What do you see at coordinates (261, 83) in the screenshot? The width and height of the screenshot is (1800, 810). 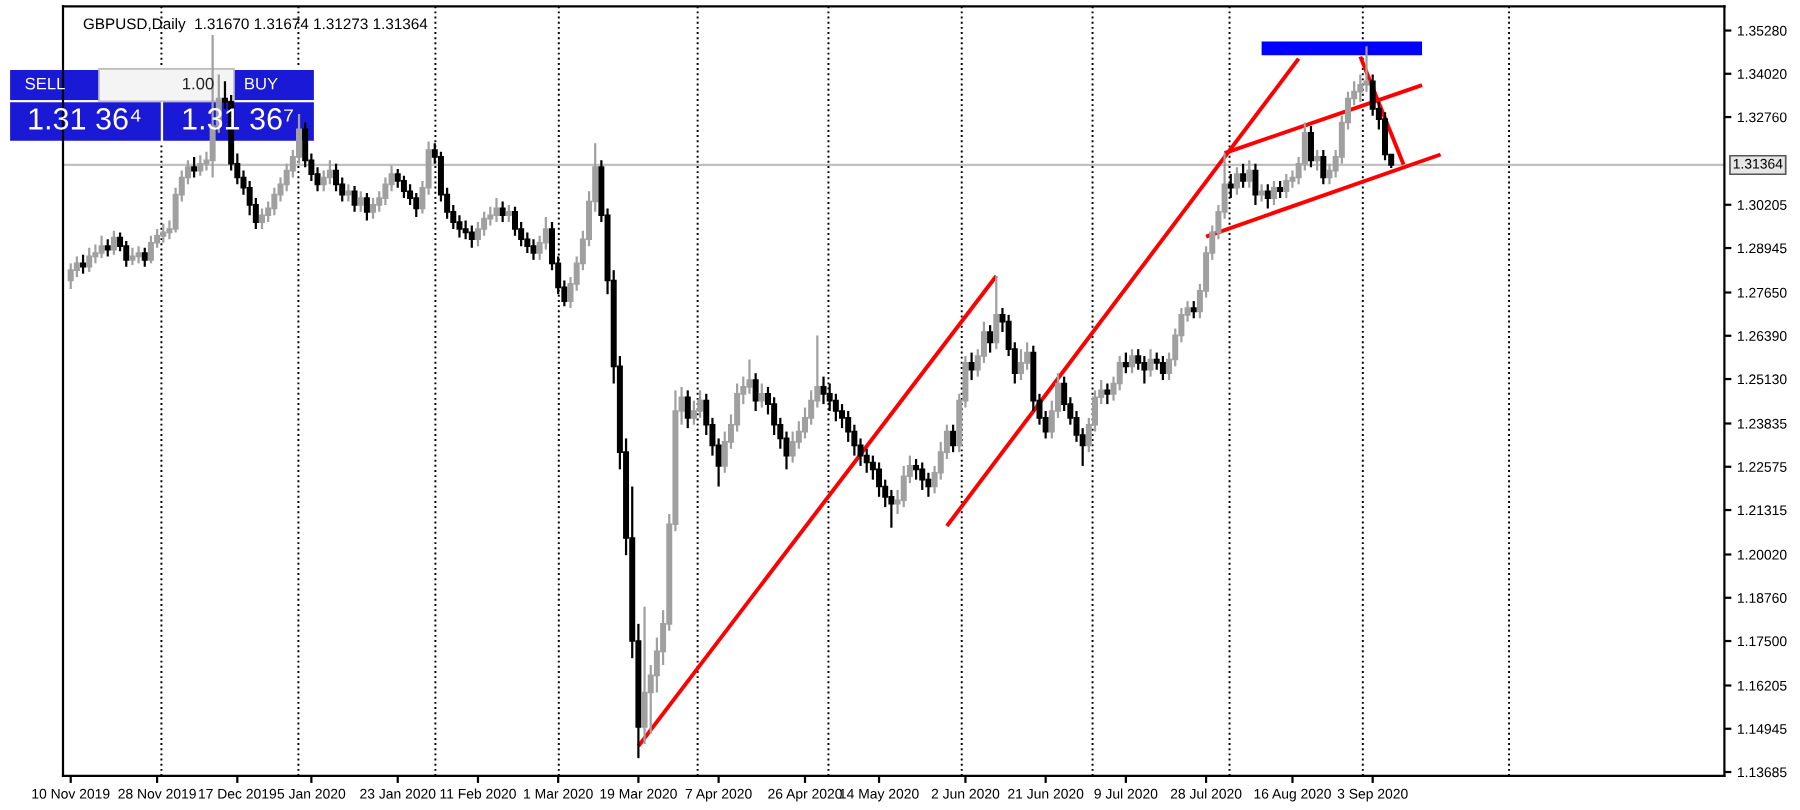 I see `annotation: BUY` at bounding box center [261, 83].